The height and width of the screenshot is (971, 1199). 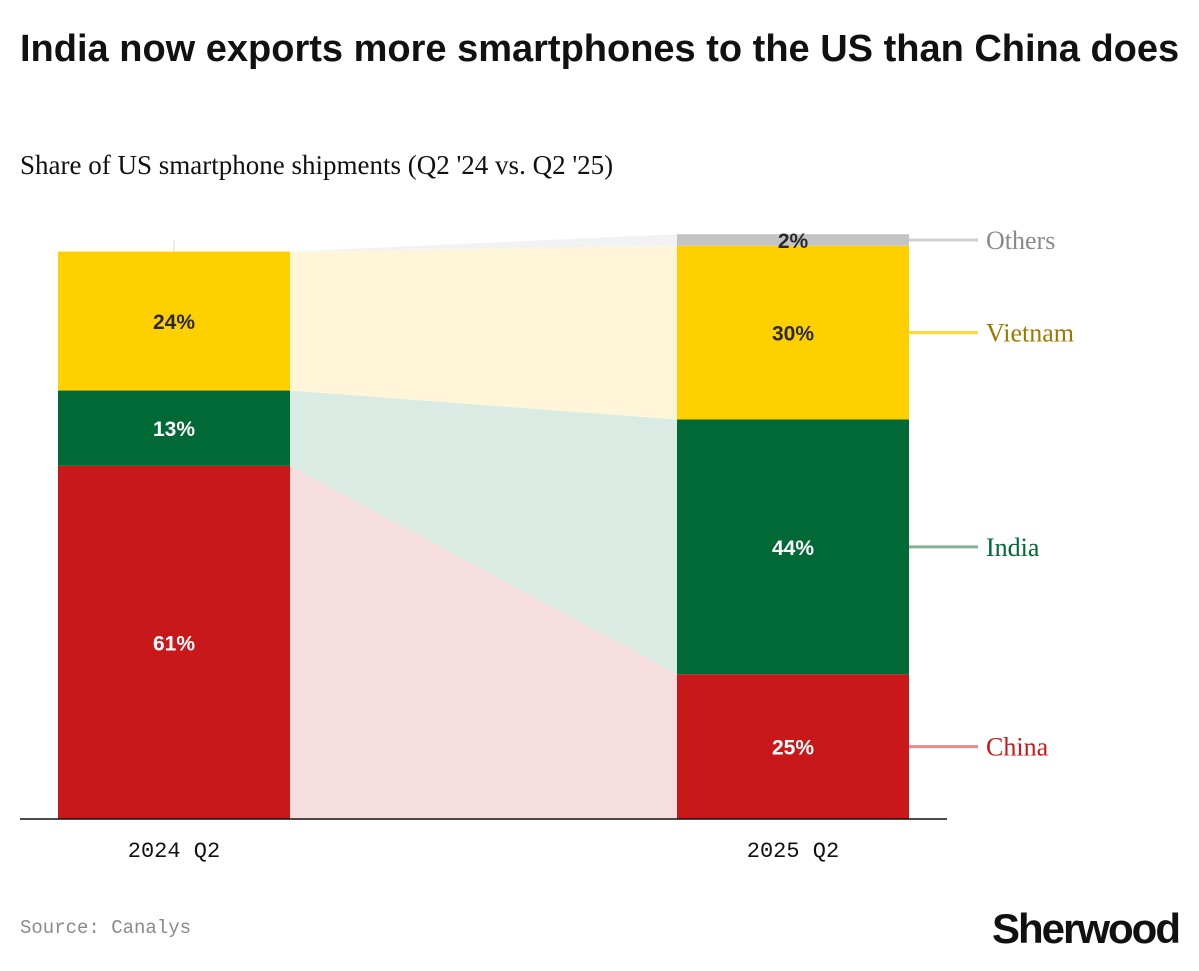 I want to click on legend-label-india: India, so click(x=1013, y=547).